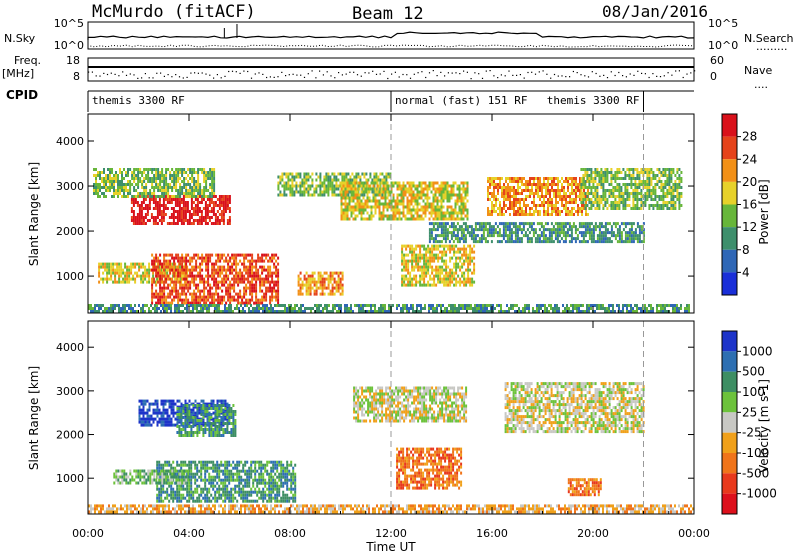 The image size is (800, 554). I want to click on x-axis-tick-labels: 00:00 04:00 08:00 12:00 16:00 20:00 00:00, so click(391, 533).